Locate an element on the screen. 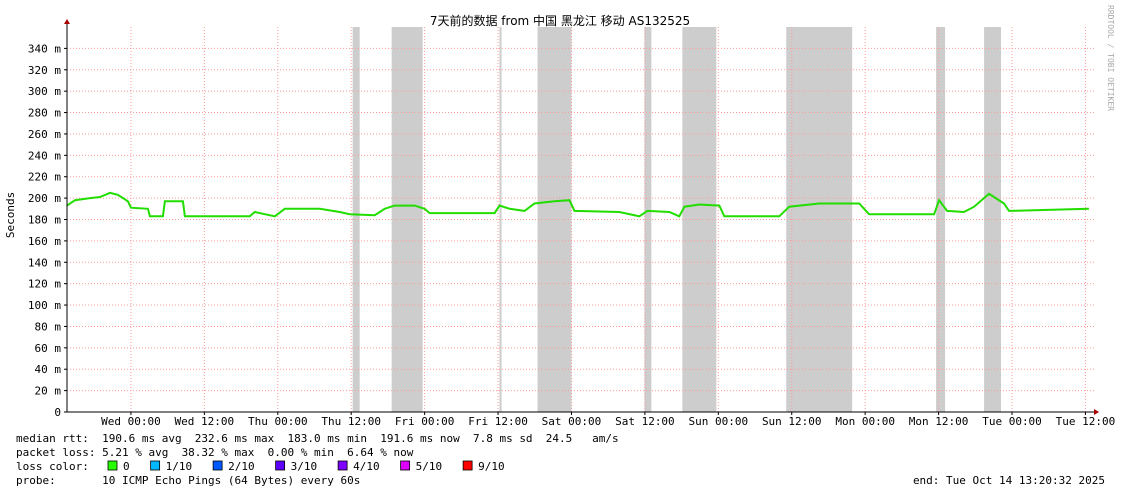 The width and height of the screenshot is (1121, 494). y-tick-label: 200 m is located at coordinates (44, 198).